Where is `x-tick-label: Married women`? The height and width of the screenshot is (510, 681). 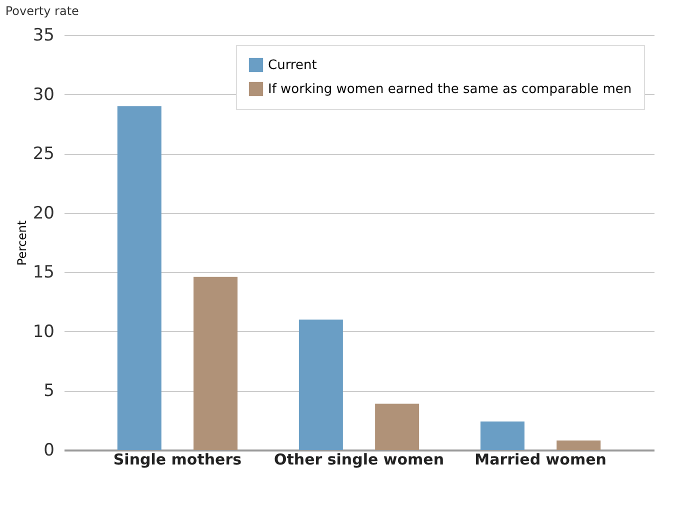 x-tick-label: Married women is located at coordinates (540, 459).